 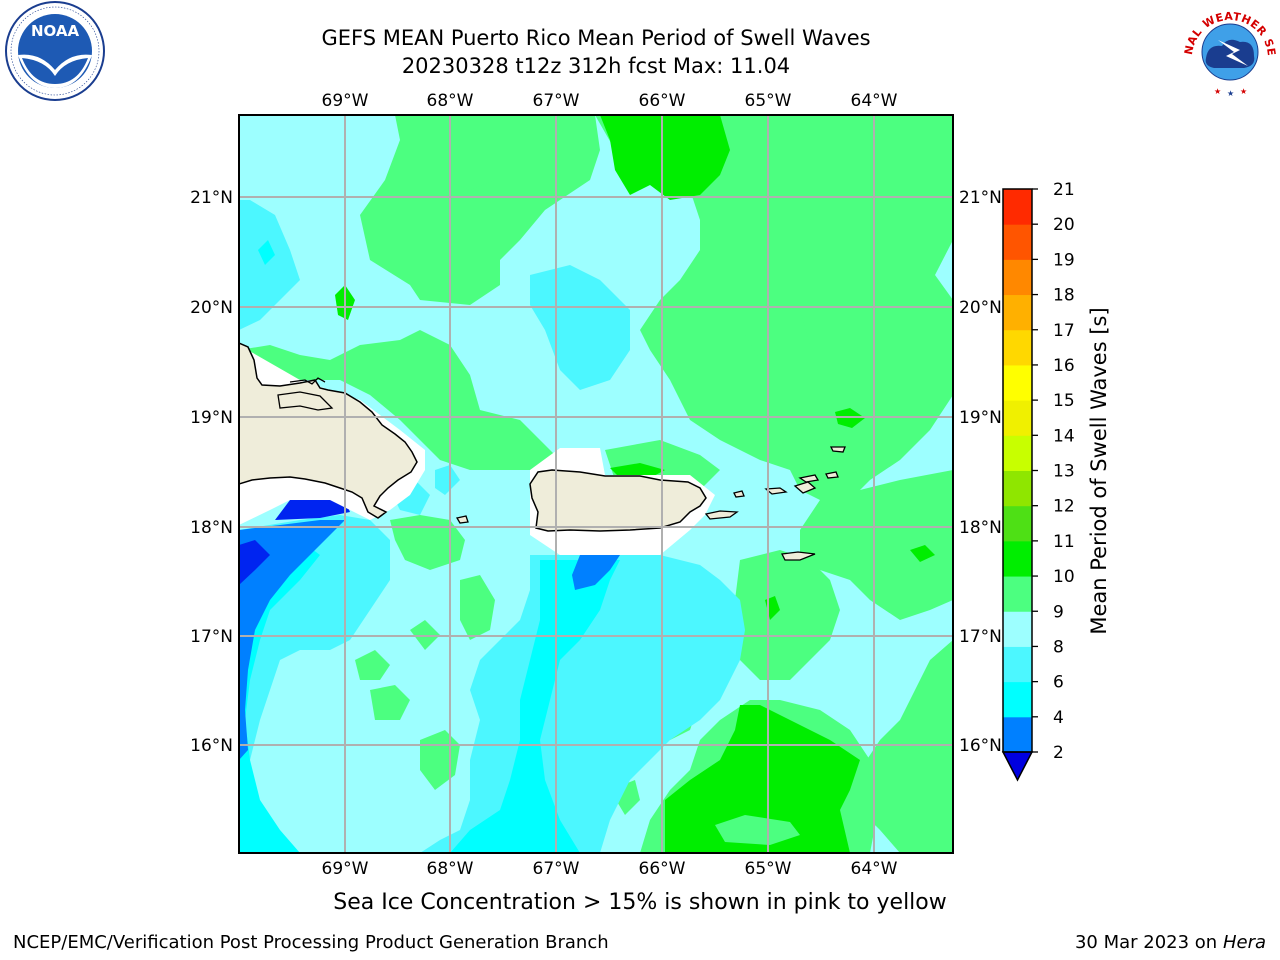 I want to click on run-date: 30 Mar 2023 on, so click(x=1146, y=942).